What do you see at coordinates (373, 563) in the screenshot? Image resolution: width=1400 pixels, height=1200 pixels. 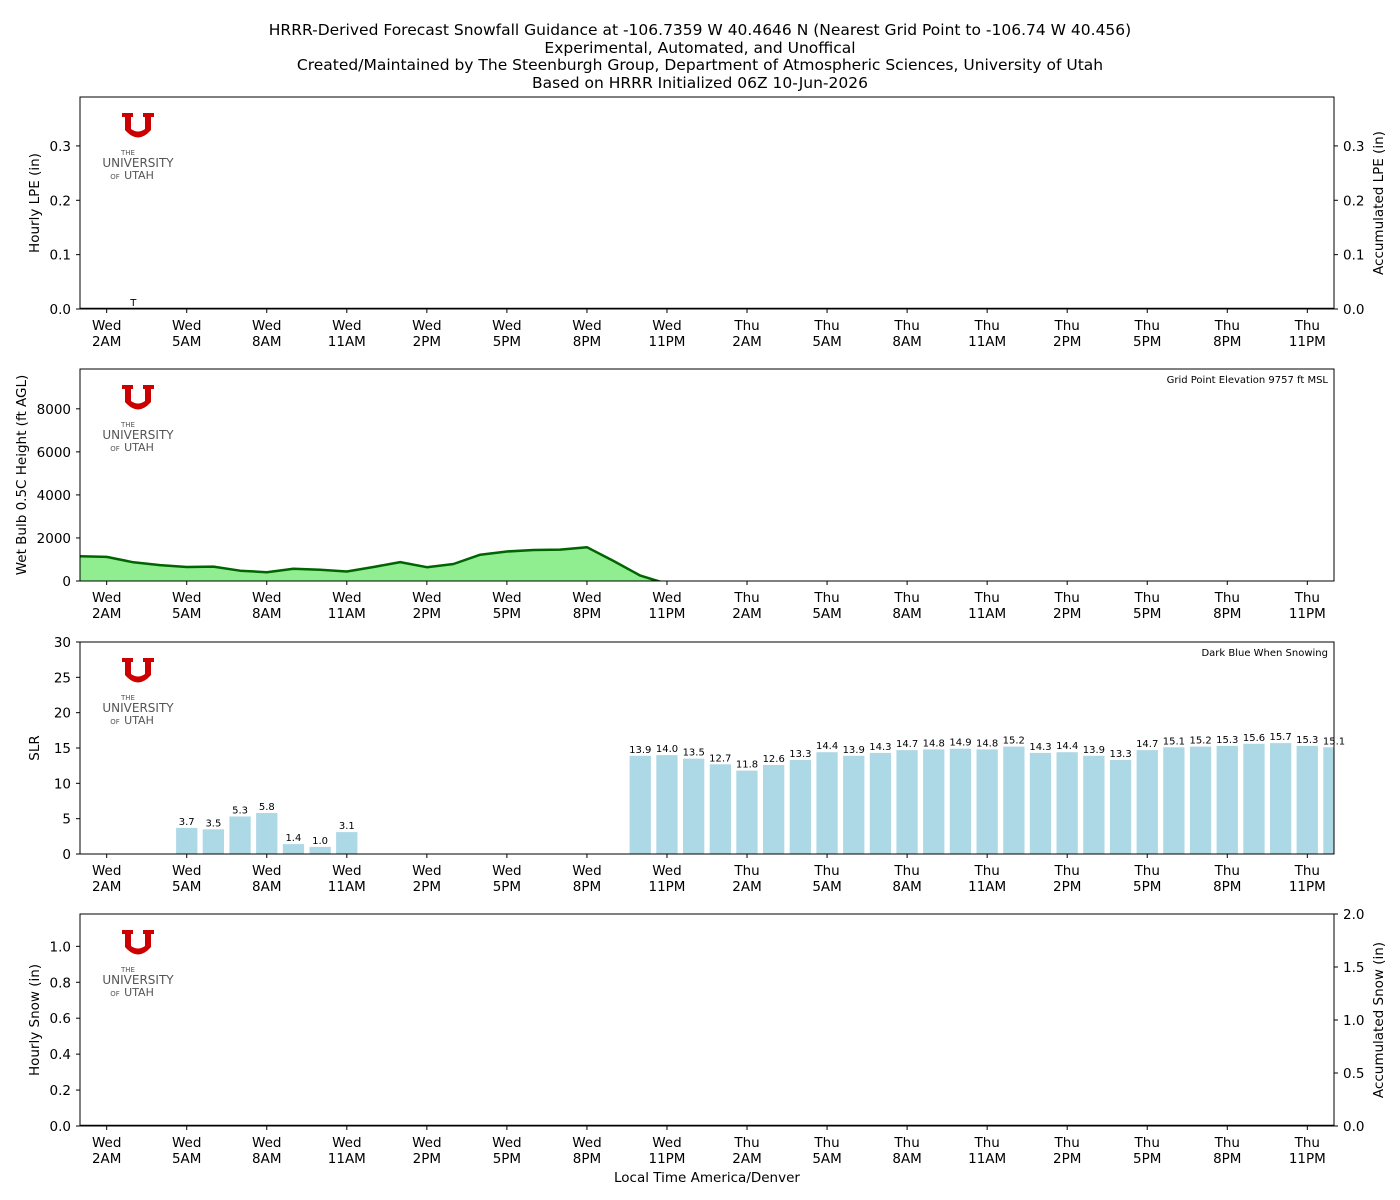 I see `plot-area` at bounding box center [373, 563].